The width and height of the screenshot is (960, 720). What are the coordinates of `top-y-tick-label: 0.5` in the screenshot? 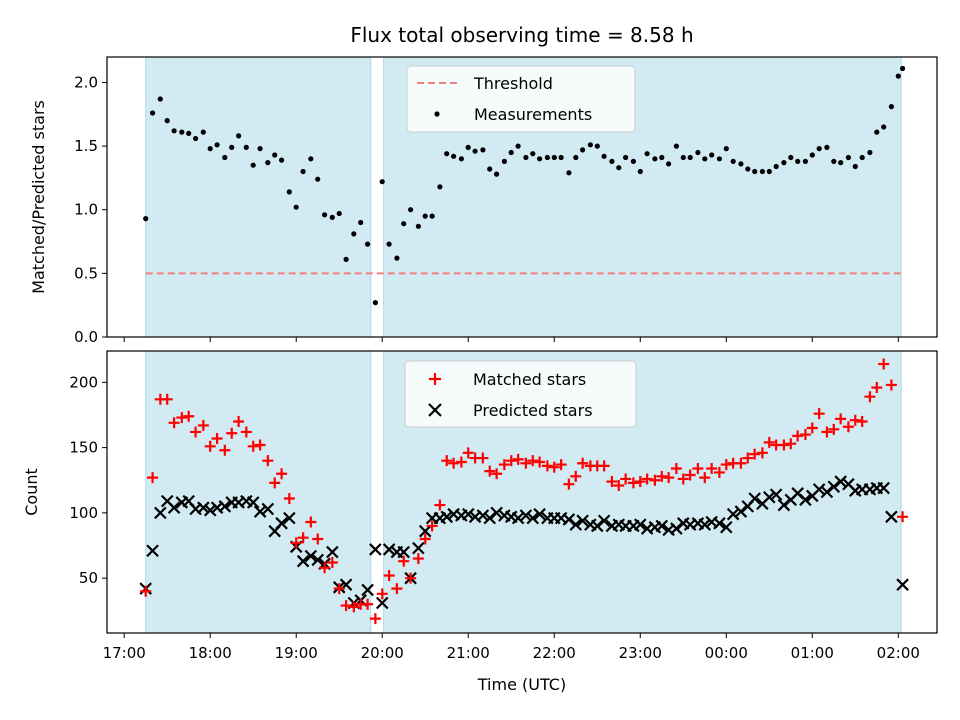 It's located at (86, 273).